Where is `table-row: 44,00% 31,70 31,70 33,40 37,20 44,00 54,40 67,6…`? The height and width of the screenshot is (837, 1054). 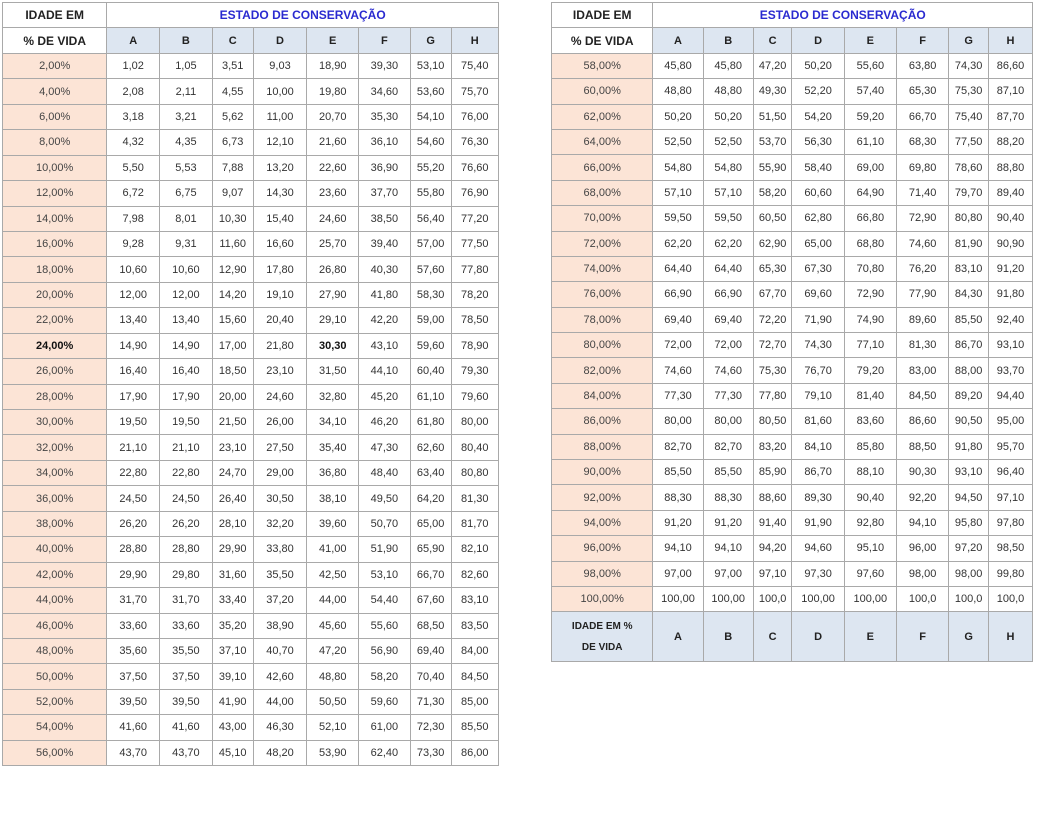
table-row: 44,00% 31,70 31,70 33,40 37,20 44,00 54,40 67,6… is located at coordinates (250, 600).